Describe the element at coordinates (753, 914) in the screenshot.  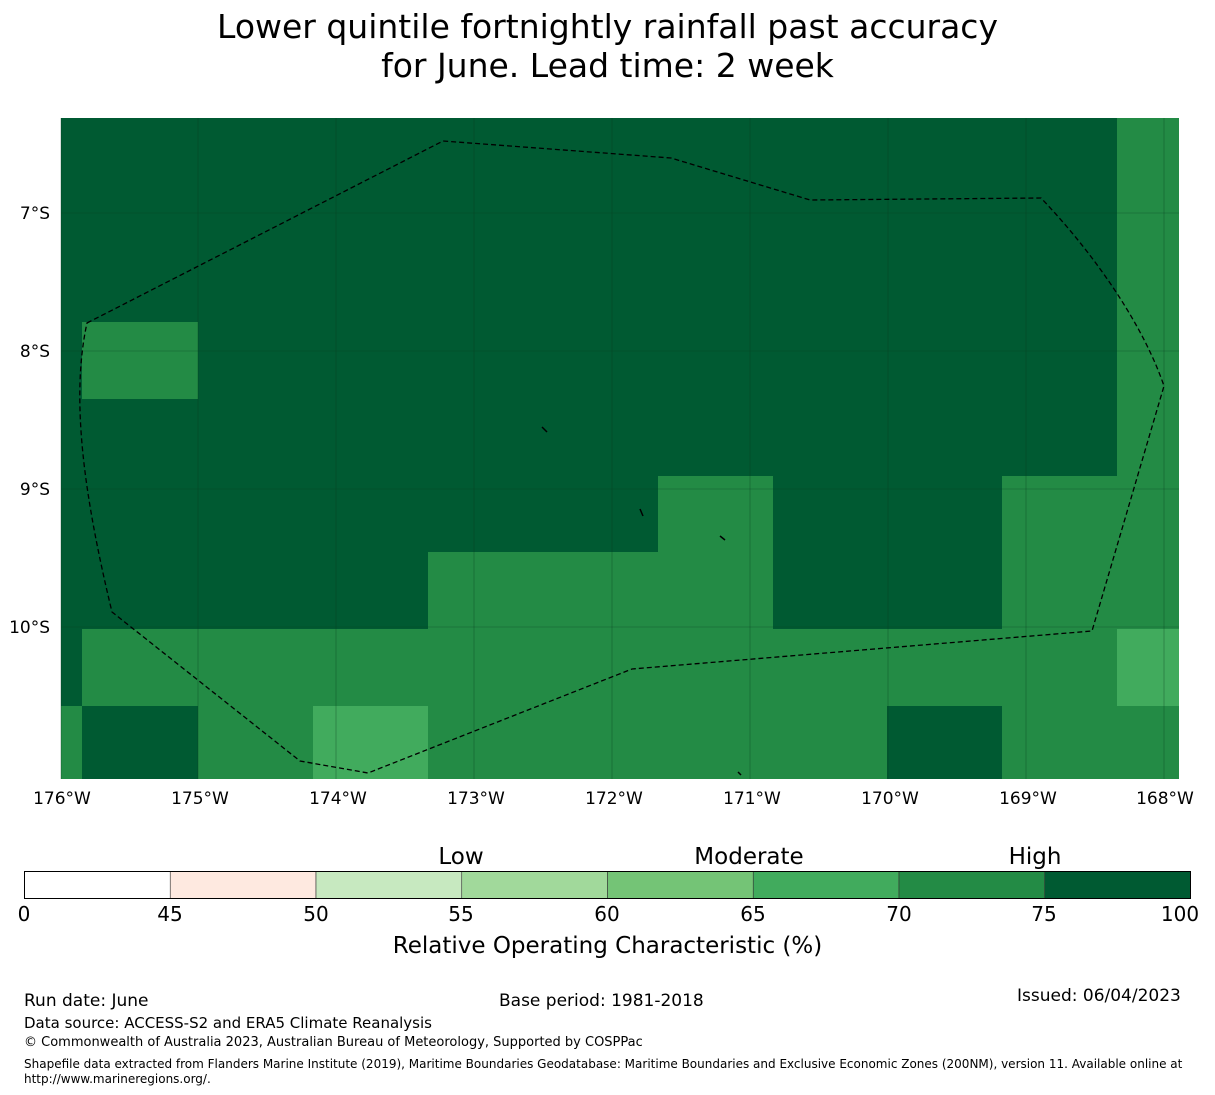
I see `colorbar-tick: 65` at that location.